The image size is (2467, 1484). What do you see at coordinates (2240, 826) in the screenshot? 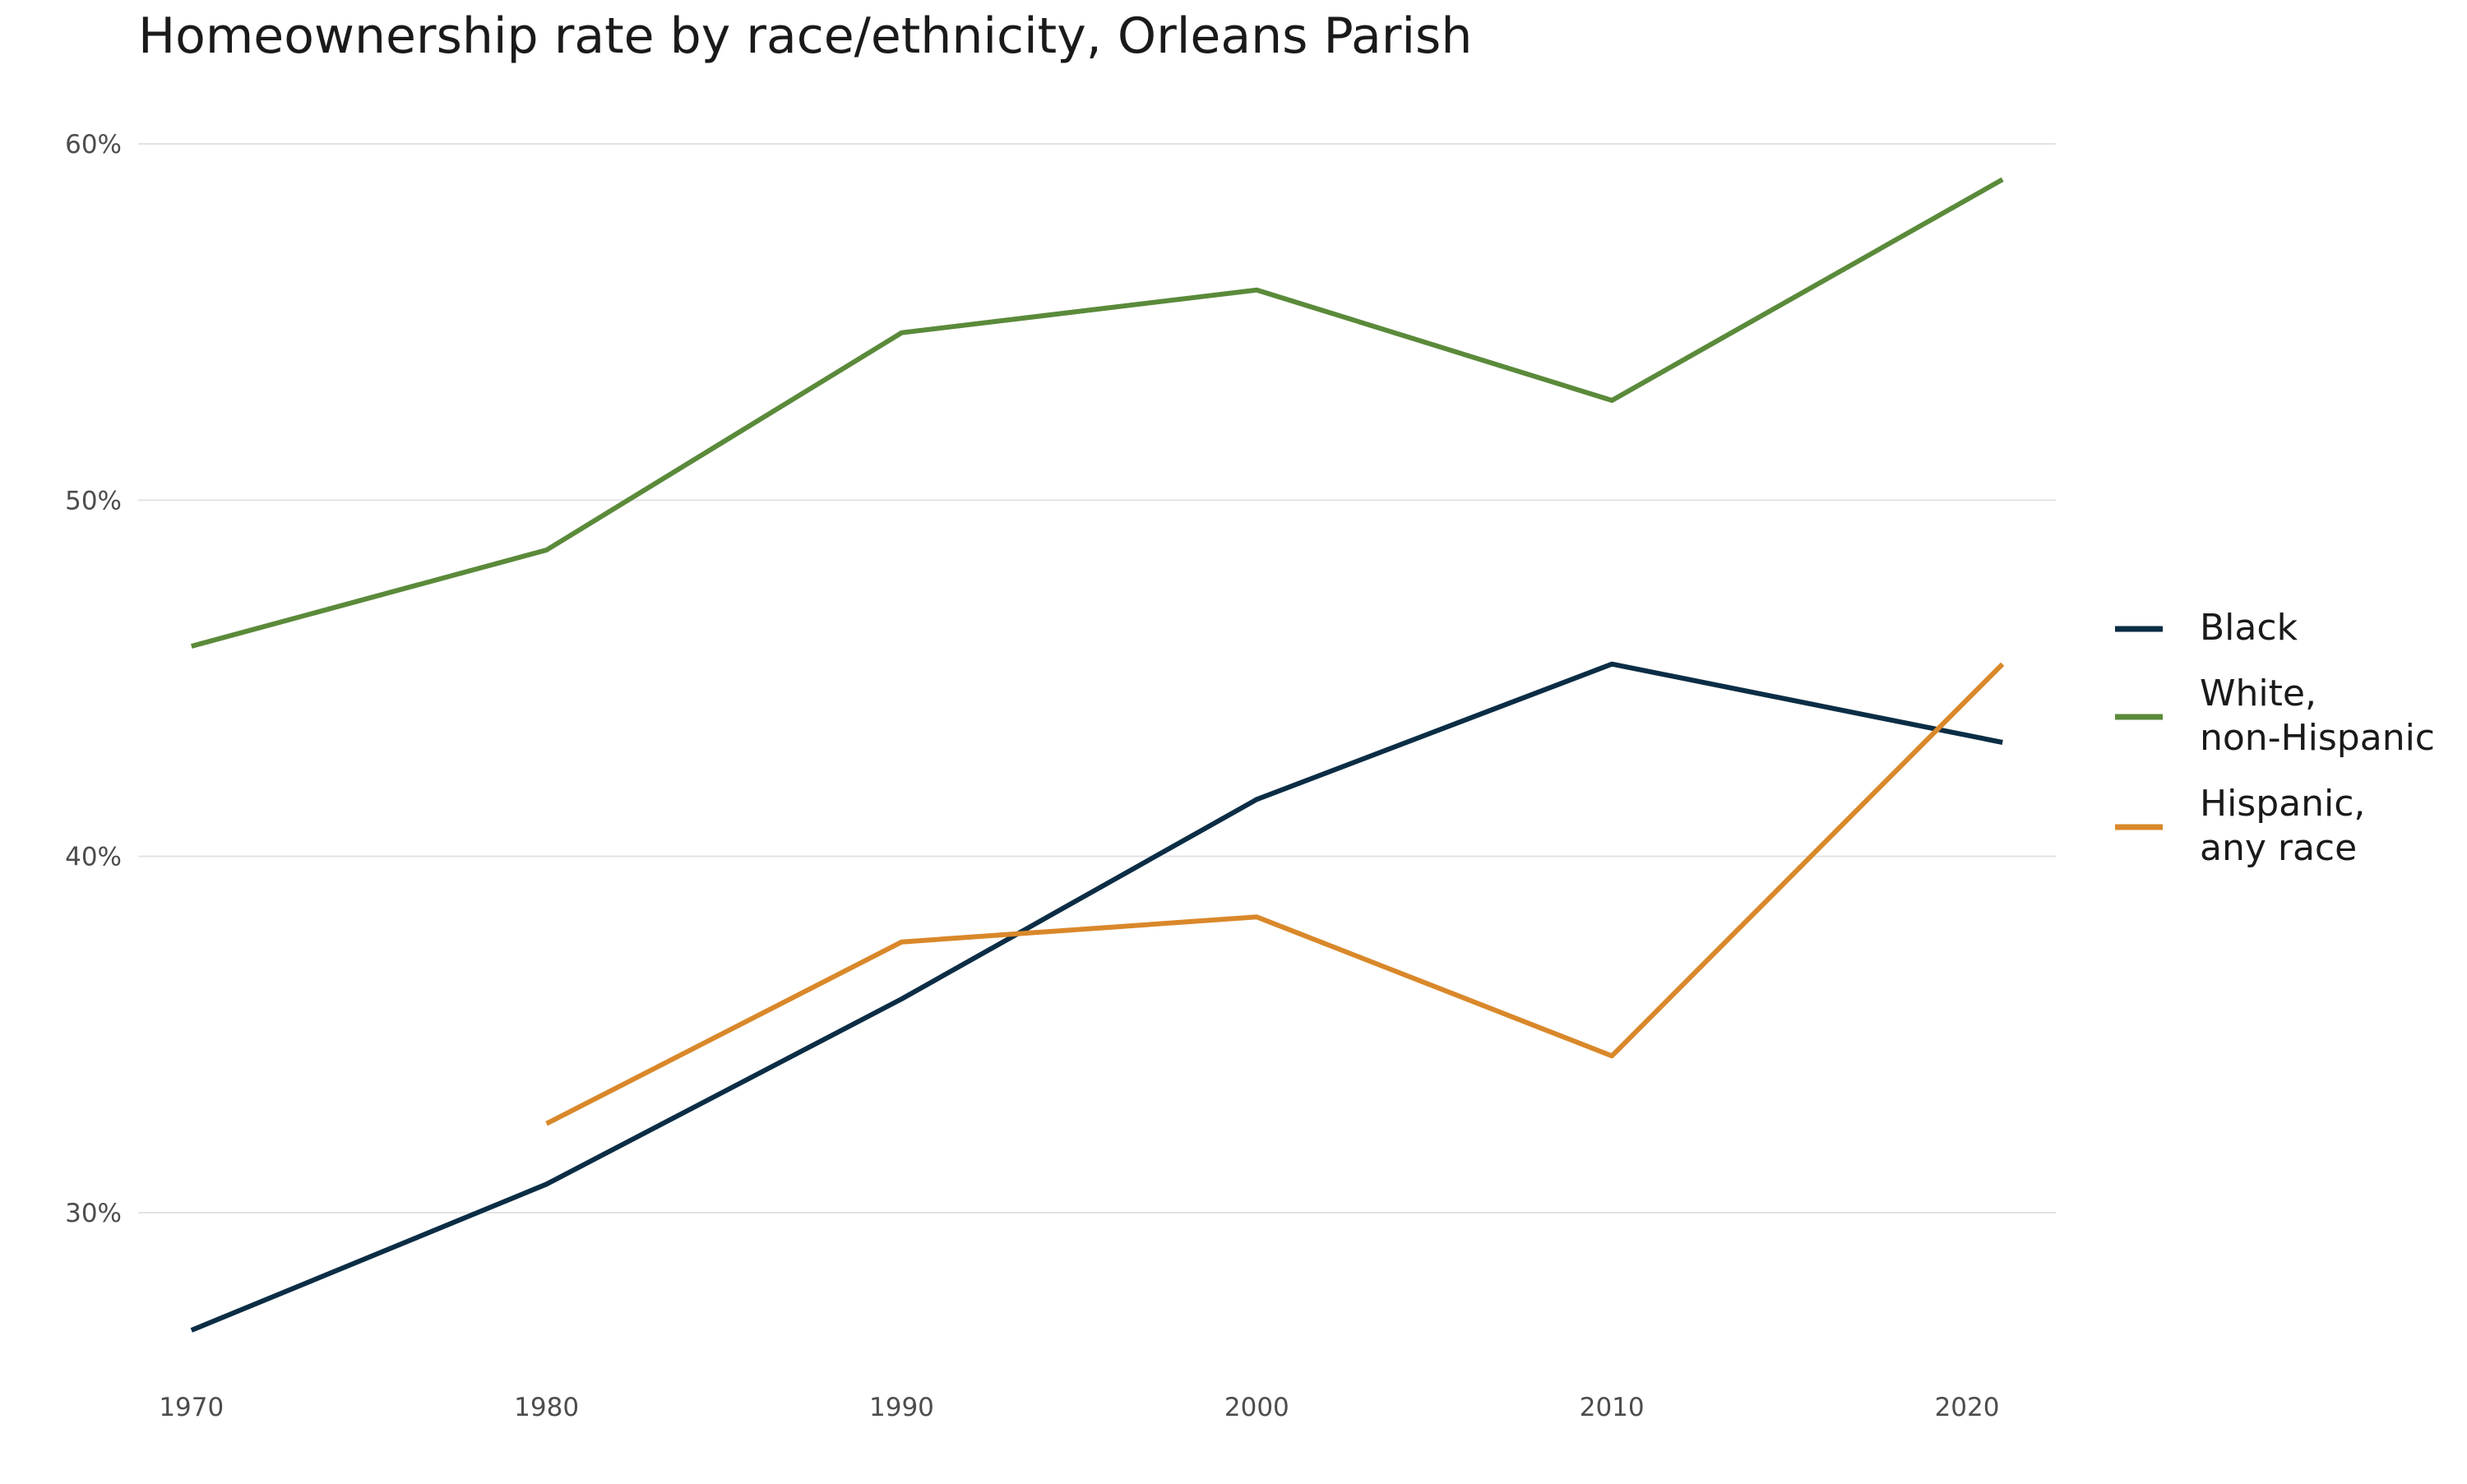
I see `legend-item: Hispanic,any race` at bounding box center [2240, 826].